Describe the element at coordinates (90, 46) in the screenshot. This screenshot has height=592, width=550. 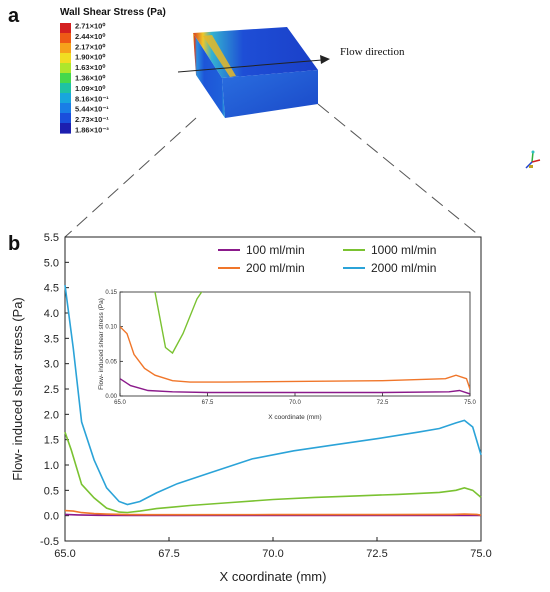
I see `colorbar-tick-label: 2.17×10⁰` at that location.